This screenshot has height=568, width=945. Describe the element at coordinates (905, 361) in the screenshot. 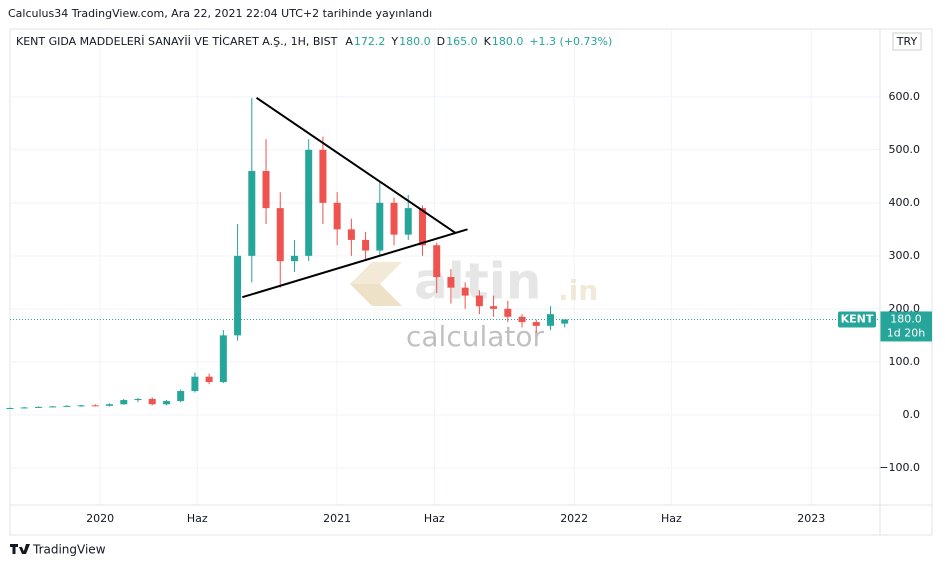

I see `y-tick-label: 100.0` at that location.